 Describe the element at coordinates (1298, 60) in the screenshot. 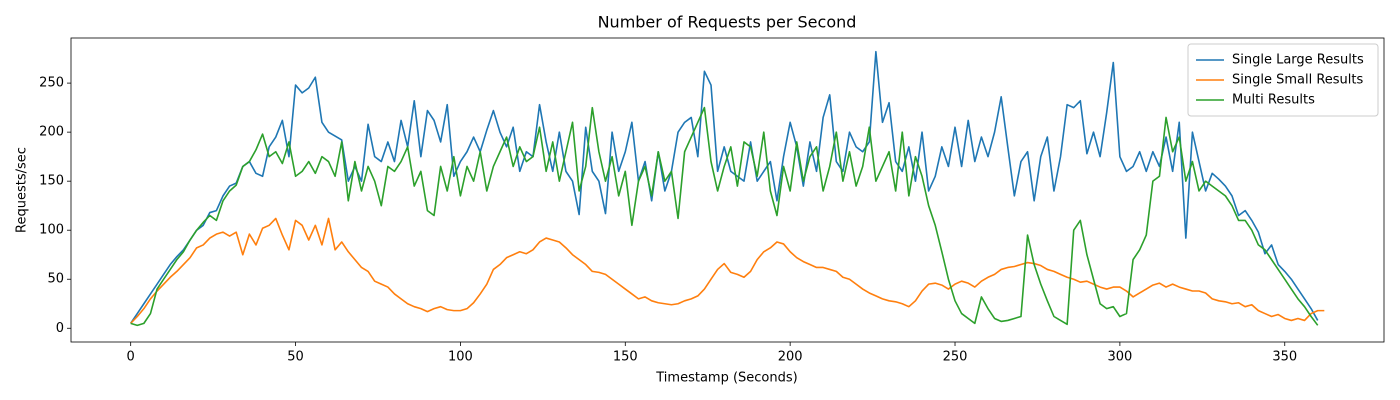

I see `legend-label: Single Large Results` at that location.